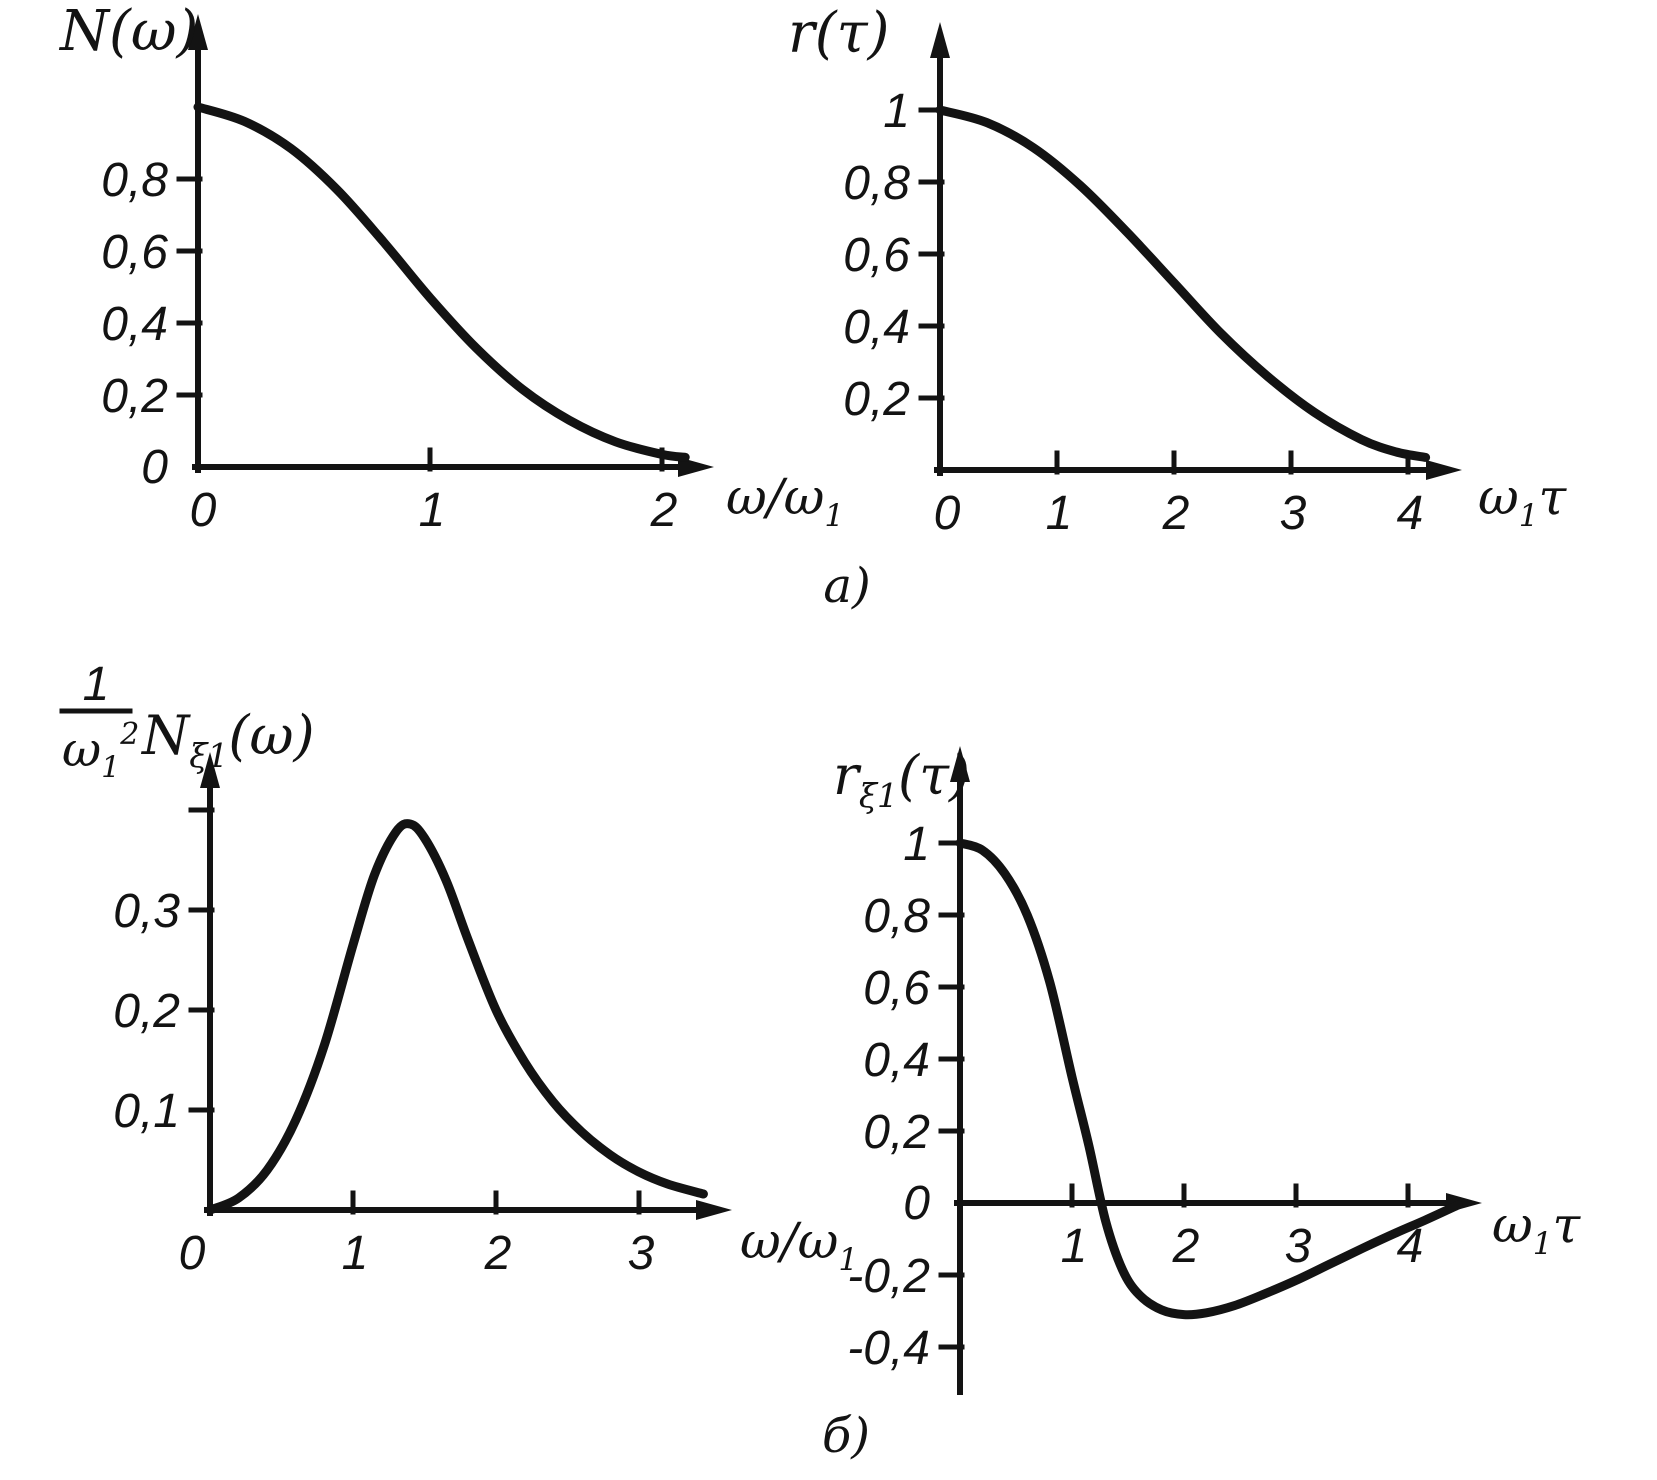 This screenshot has width=1657, height=1480. I want to click on y-axis-label-fraction-denominator: ω12, so click(100, 751).